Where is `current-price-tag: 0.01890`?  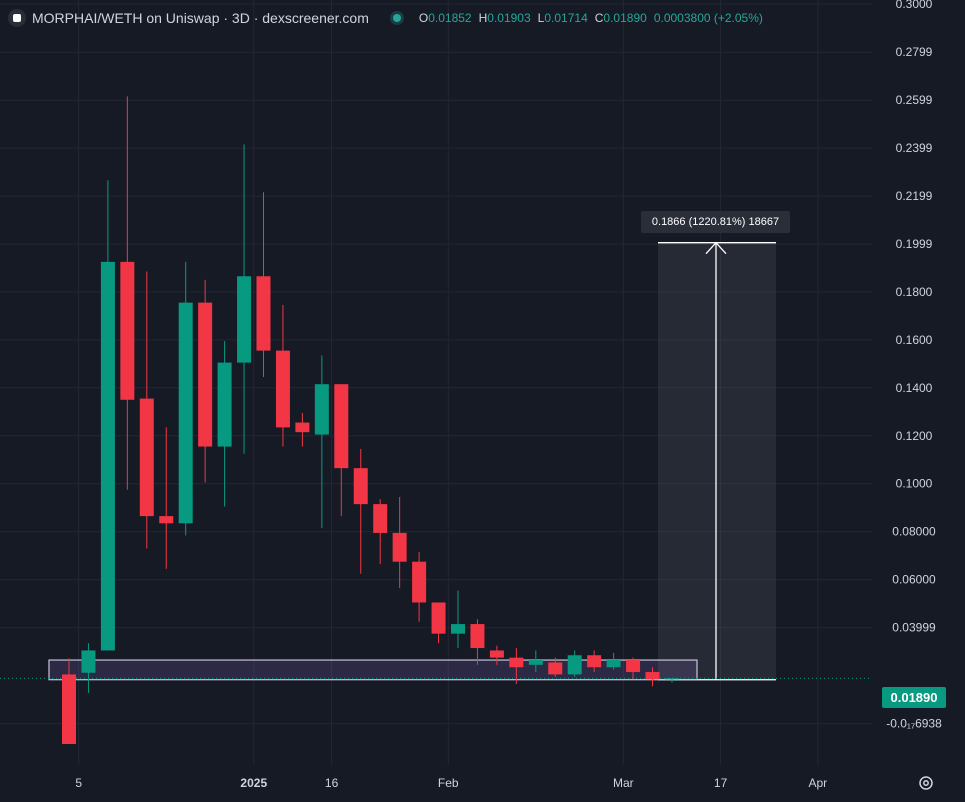
current-price-tag: 0.01890 is located at coordinates (914, 697).